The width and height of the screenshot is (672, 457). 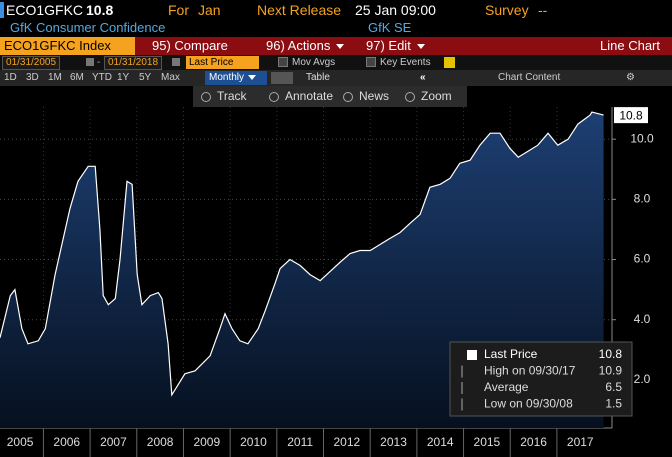 I want to click on view-name: Line Chart, so click(x=630, y=45).